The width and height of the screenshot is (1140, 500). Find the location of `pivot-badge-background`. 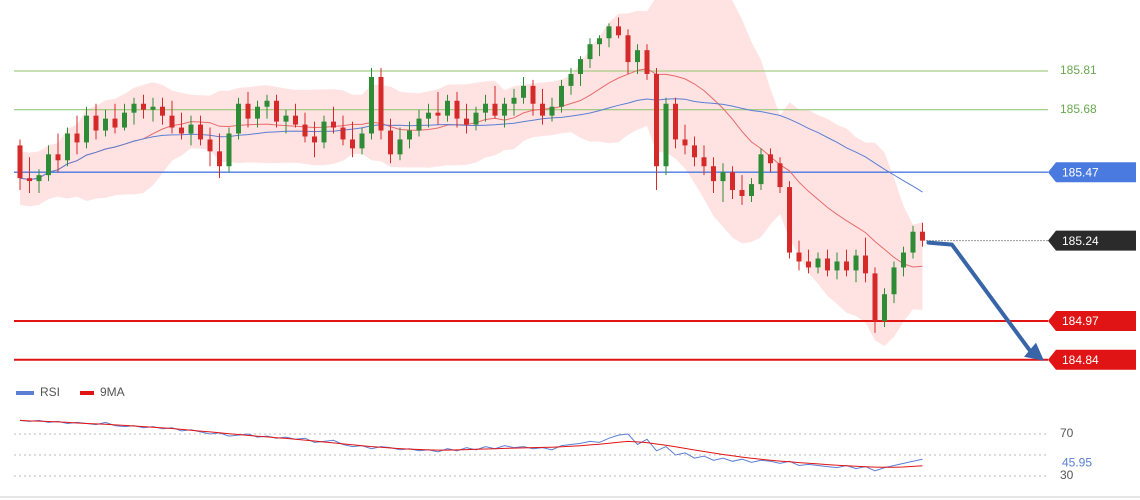

pivot-badge-background is located at coordinates (1092, 172).